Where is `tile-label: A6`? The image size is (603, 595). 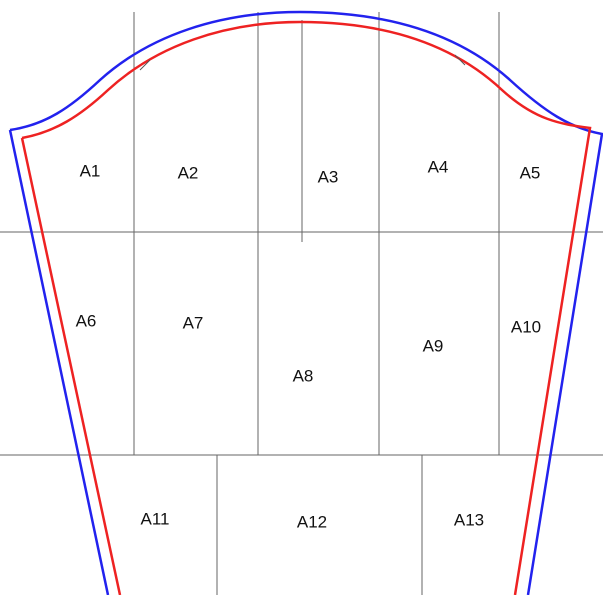 tile-label: A6 is located at coordinates (86, 320).